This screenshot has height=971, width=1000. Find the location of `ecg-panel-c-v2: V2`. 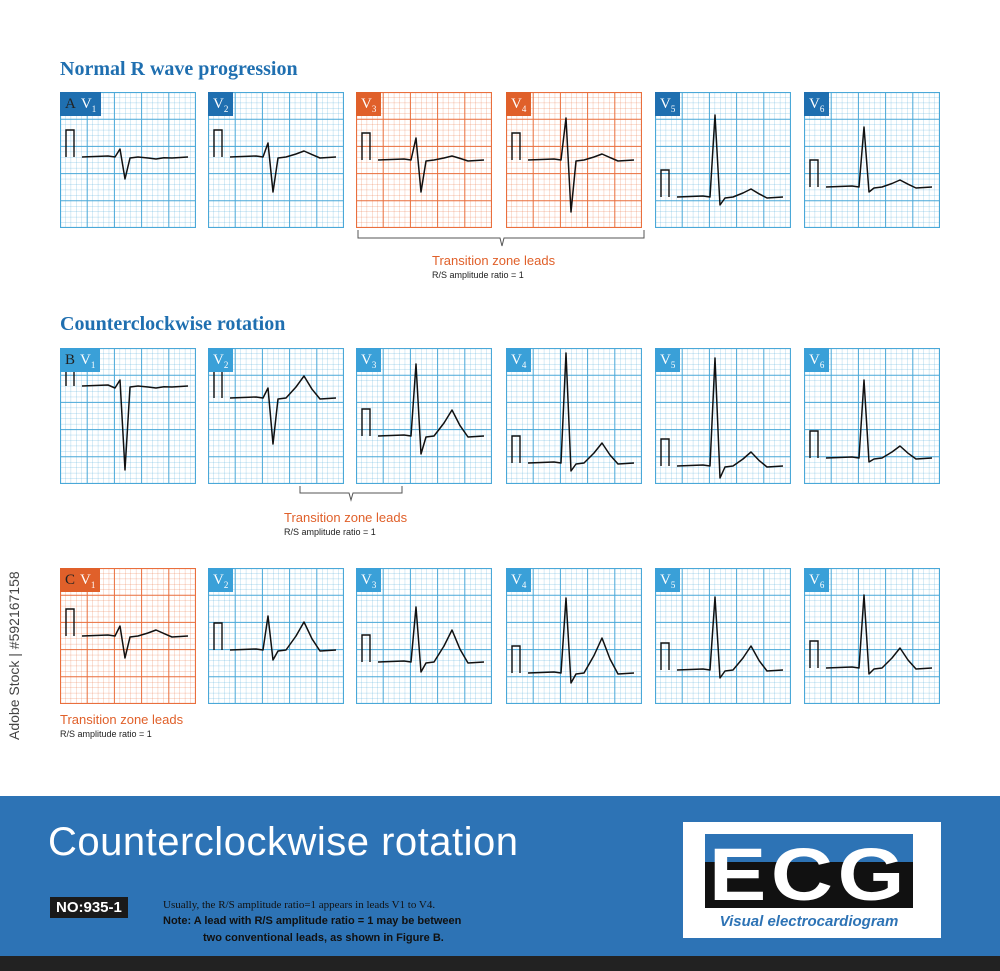

ecg-panel-c-v2: V2 is located at coordinates (276, 636).